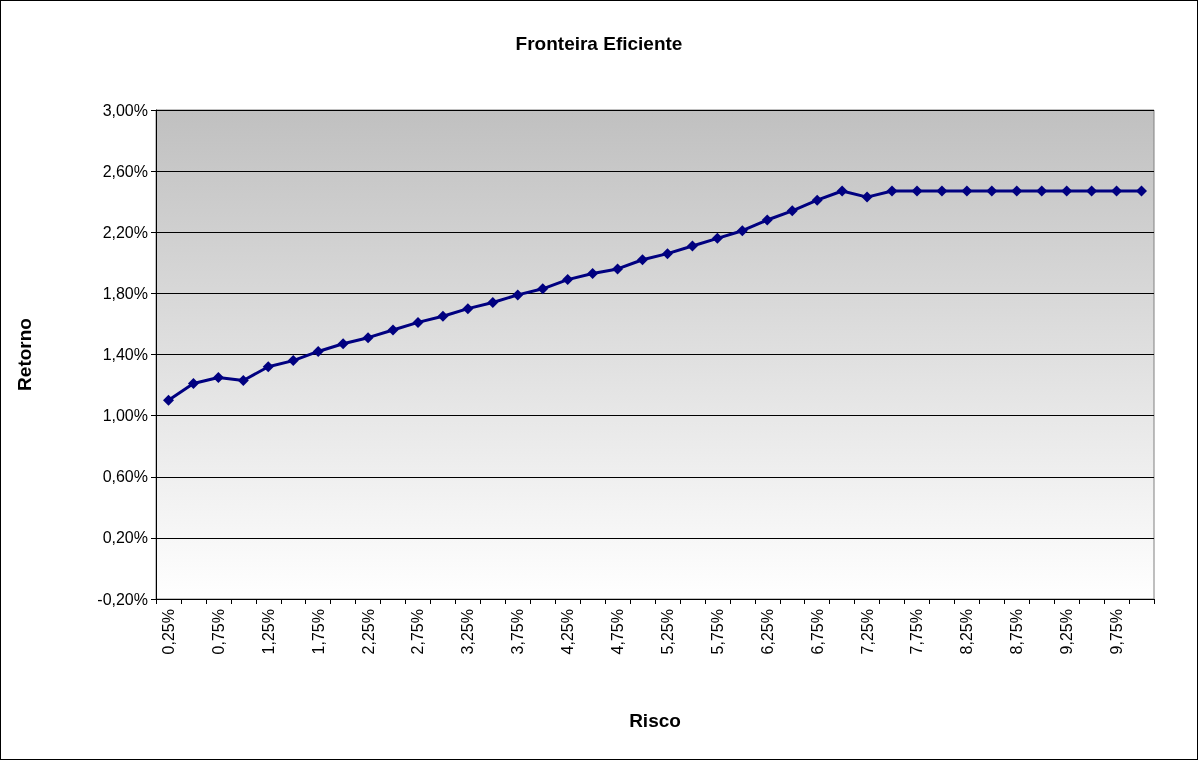 This screenshot has width=1198, height=760. Describe the element at coordinates (318, 632) in the screenshot. I see `x-tick-label: 1,75%` at that location.